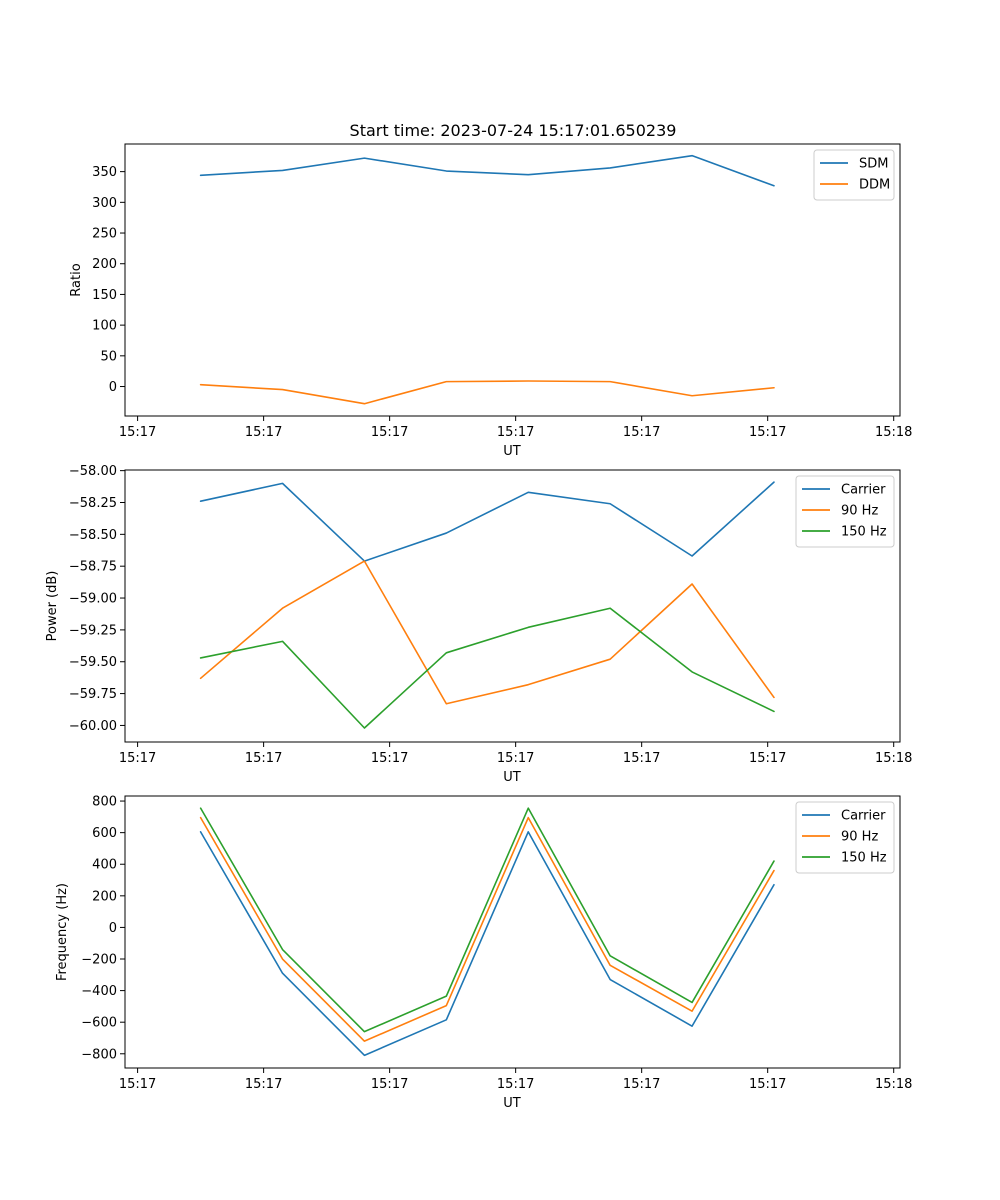 The image size is (1000, 1200). Describe the element at coordinates (99, 1054) in the screenshot. I see `y-tick-label: −800` at that location.